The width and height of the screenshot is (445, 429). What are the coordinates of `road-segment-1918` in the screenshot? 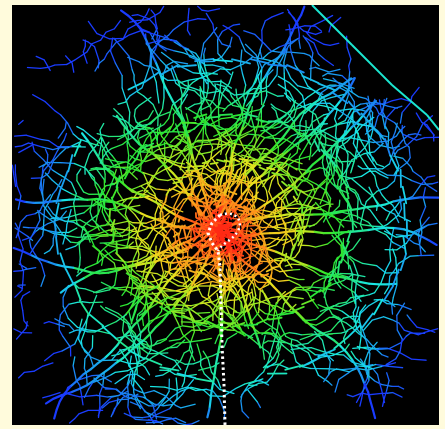 It's located at (97, 67).